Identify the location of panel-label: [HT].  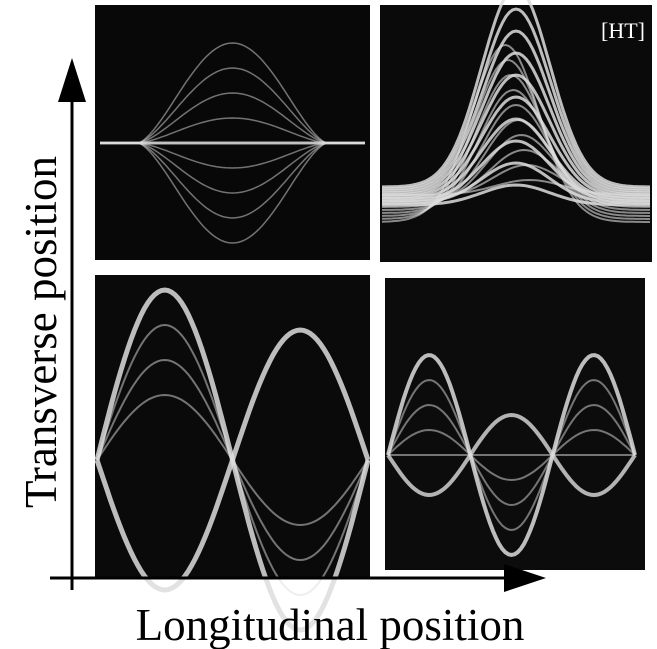
(623, 30).